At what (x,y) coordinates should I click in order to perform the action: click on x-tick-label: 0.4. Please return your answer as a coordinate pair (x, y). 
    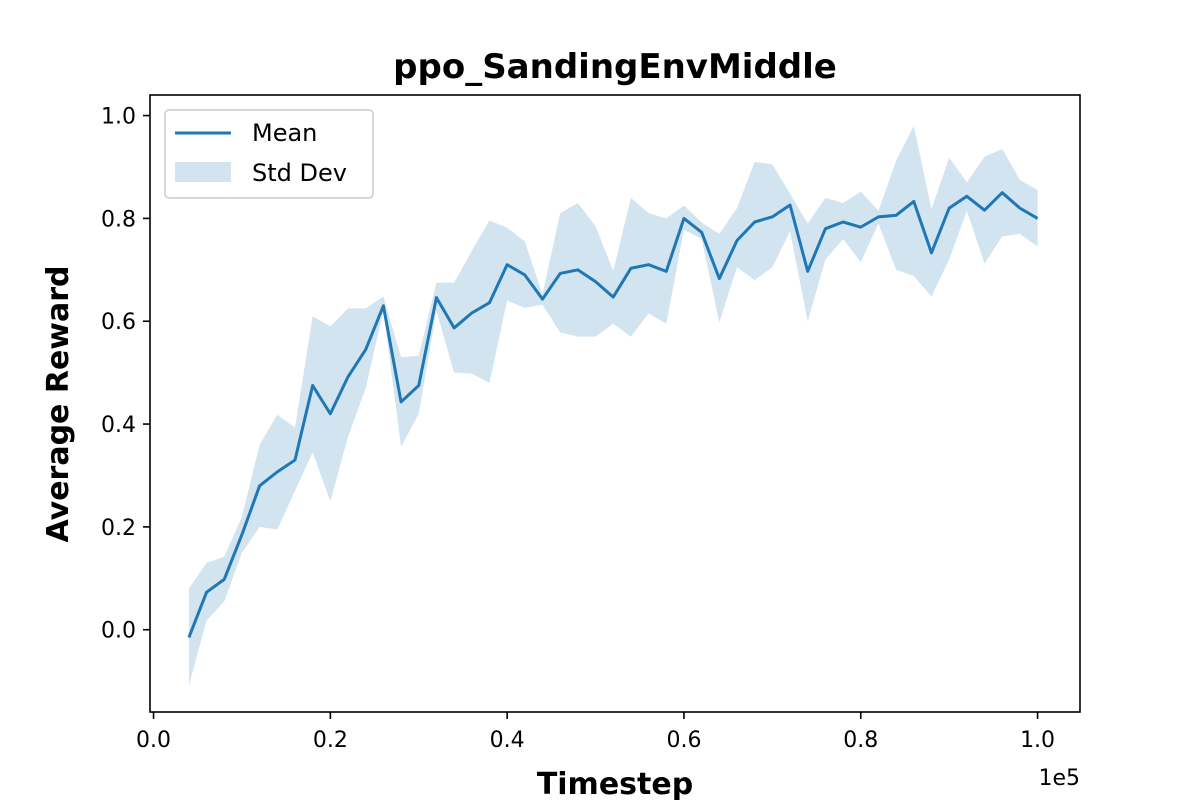
    Looking at the image, I should click on (507, 740).